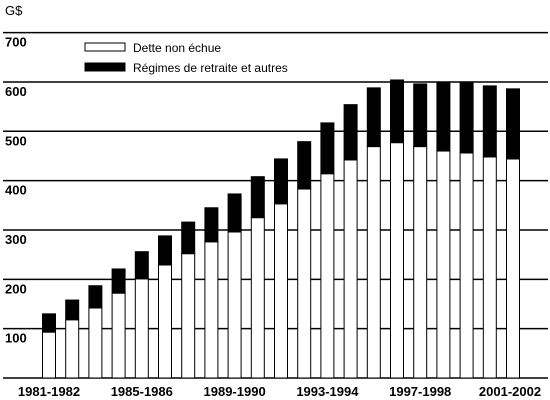 The width and height of the screenshot is (550, 400). What do you see at coordinates (16, 140) in the screenshot?
I see `y-tick-label: 500` at bounding box center [16, 140].